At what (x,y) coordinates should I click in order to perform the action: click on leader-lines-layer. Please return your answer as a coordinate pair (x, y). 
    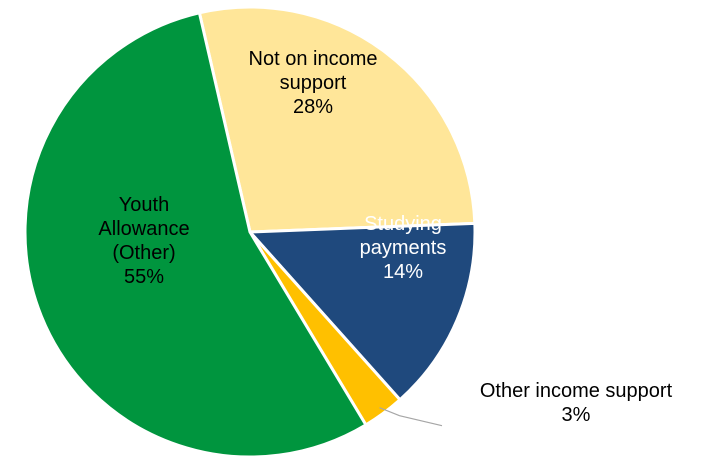
    Looking at the image, I should click on (411, 417).